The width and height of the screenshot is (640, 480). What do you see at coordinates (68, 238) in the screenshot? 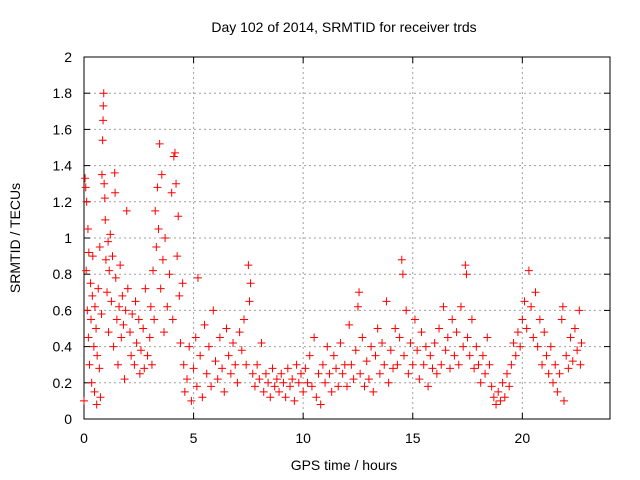
I see `y-tick-label: 1` at bounding box center [68, 238].